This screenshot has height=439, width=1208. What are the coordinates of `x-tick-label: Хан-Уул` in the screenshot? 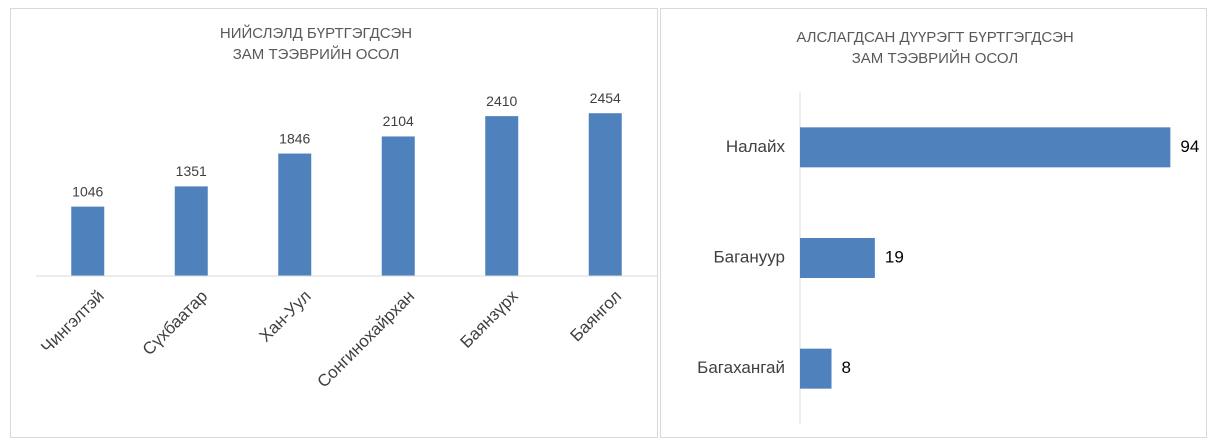 It's located at (285, 316).